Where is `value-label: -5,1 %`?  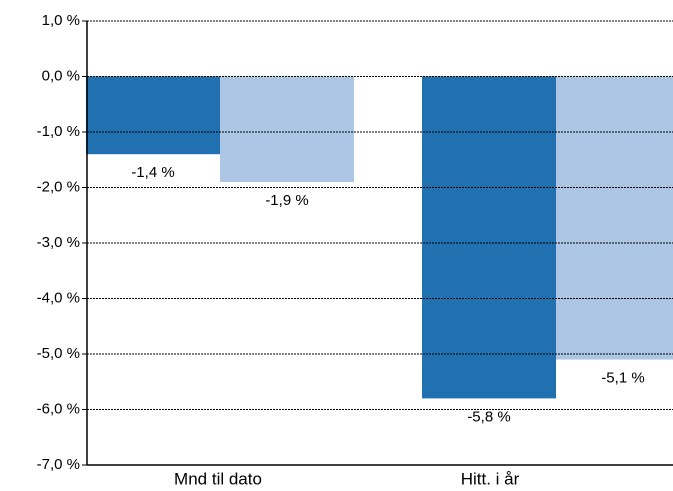 value-label: -5,1 % is located at coordinates (622, 378).